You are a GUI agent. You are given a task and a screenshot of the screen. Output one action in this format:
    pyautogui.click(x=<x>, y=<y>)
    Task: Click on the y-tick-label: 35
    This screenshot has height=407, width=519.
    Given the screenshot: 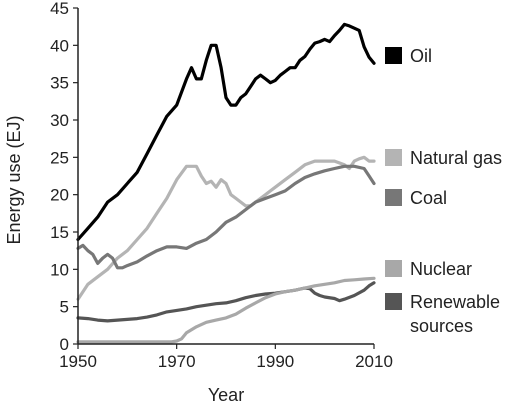 What is the action you would take?
    pyautogui.click(x=59, y=83)
    